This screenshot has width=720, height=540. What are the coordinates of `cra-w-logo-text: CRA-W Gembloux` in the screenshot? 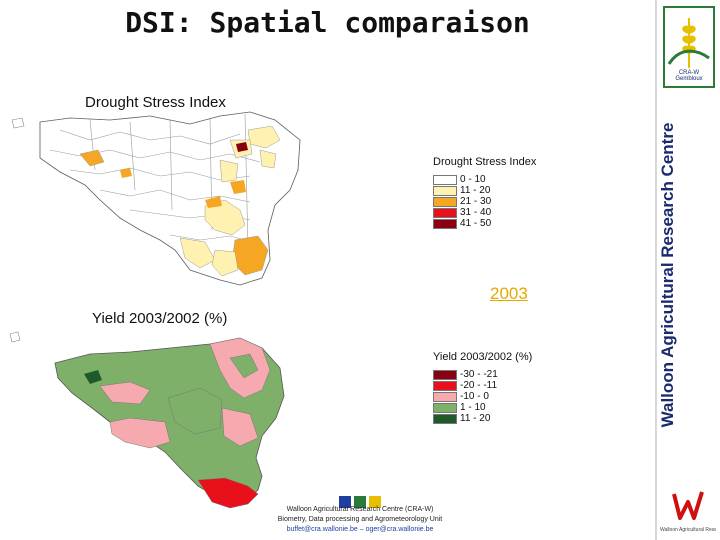 It's located at (689, 76).